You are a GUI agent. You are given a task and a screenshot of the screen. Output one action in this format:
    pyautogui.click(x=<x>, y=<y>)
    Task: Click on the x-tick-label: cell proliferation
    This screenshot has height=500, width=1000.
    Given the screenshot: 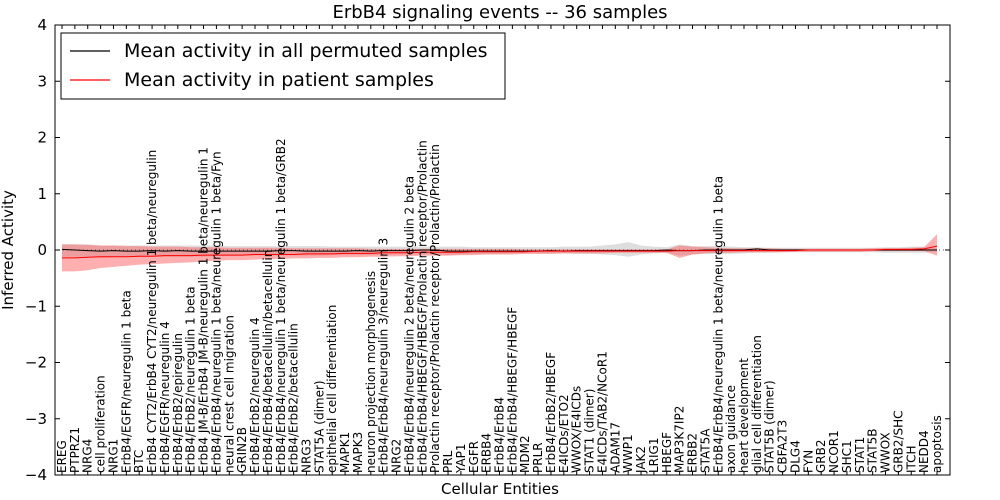 What is the action you would take?
    pyautogui.click(x=101, y=424)
    